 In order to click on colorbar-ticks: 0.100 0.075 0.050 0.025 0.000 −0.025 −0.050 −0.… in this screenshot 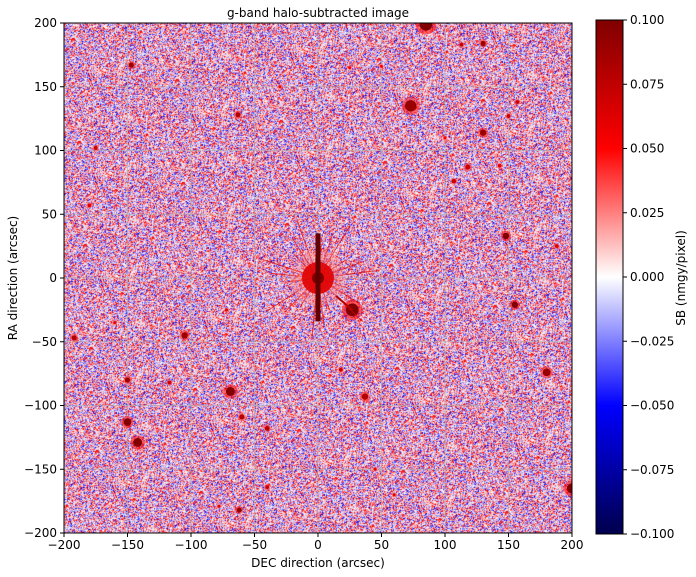, I will do `click(648, 277)`.